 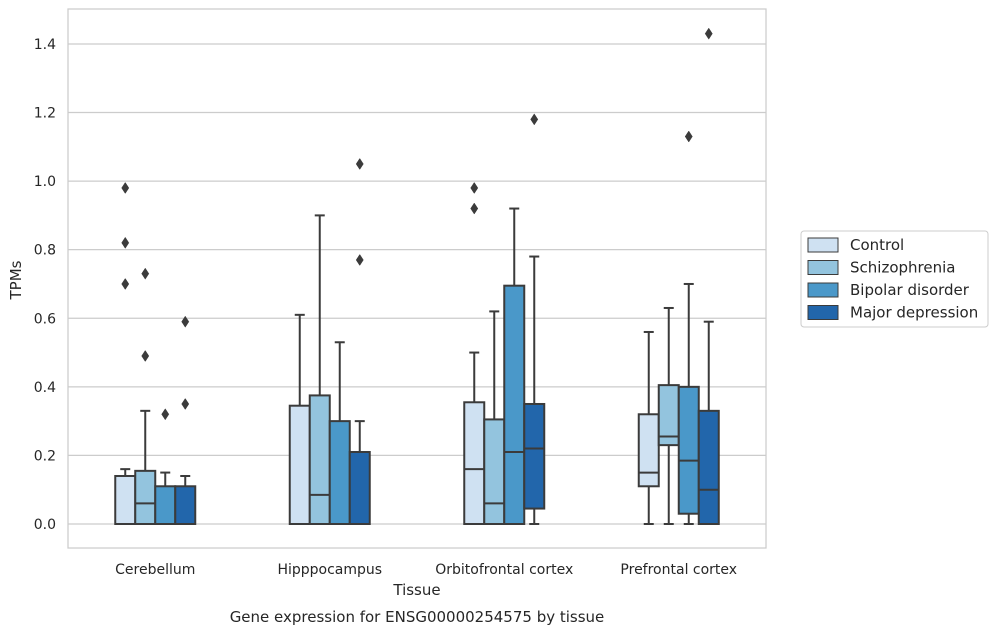 I want to click on y-tick-label: 1.0, so click(x=45, y=182).